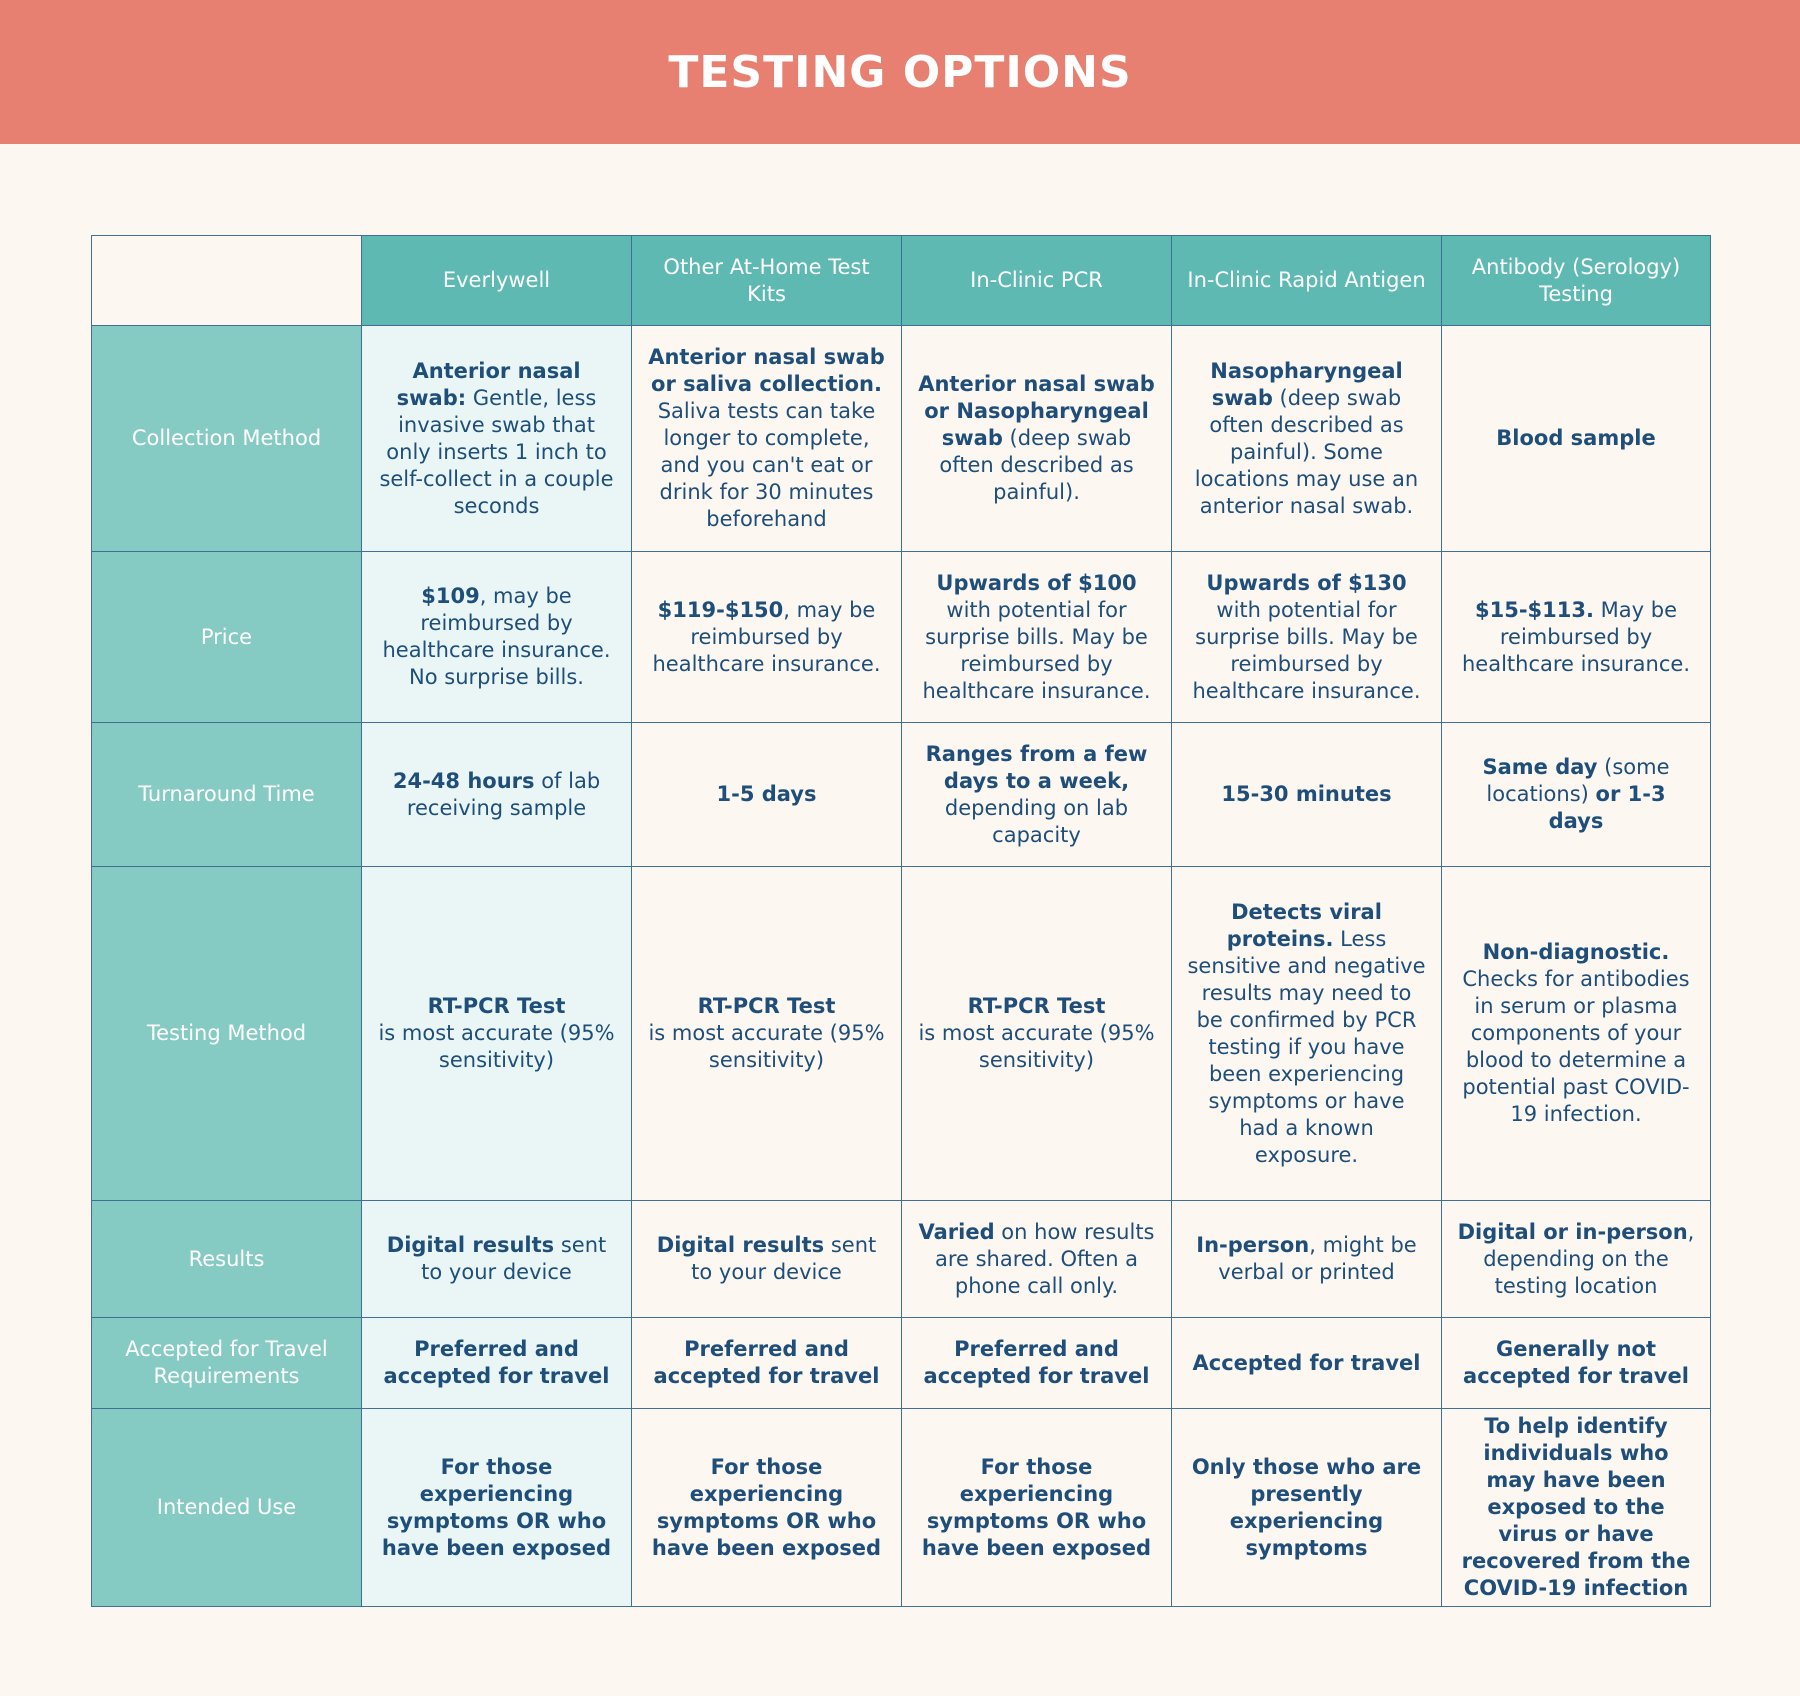 Image resolution: width=1800 pixels, height=1696 pixels. What do you see at coordinates (1306, 280) in the screenshot?
I see `column-header-rapid-antigen: In-Clinic Rapid Antigen` at bounding box center [1306, 280].